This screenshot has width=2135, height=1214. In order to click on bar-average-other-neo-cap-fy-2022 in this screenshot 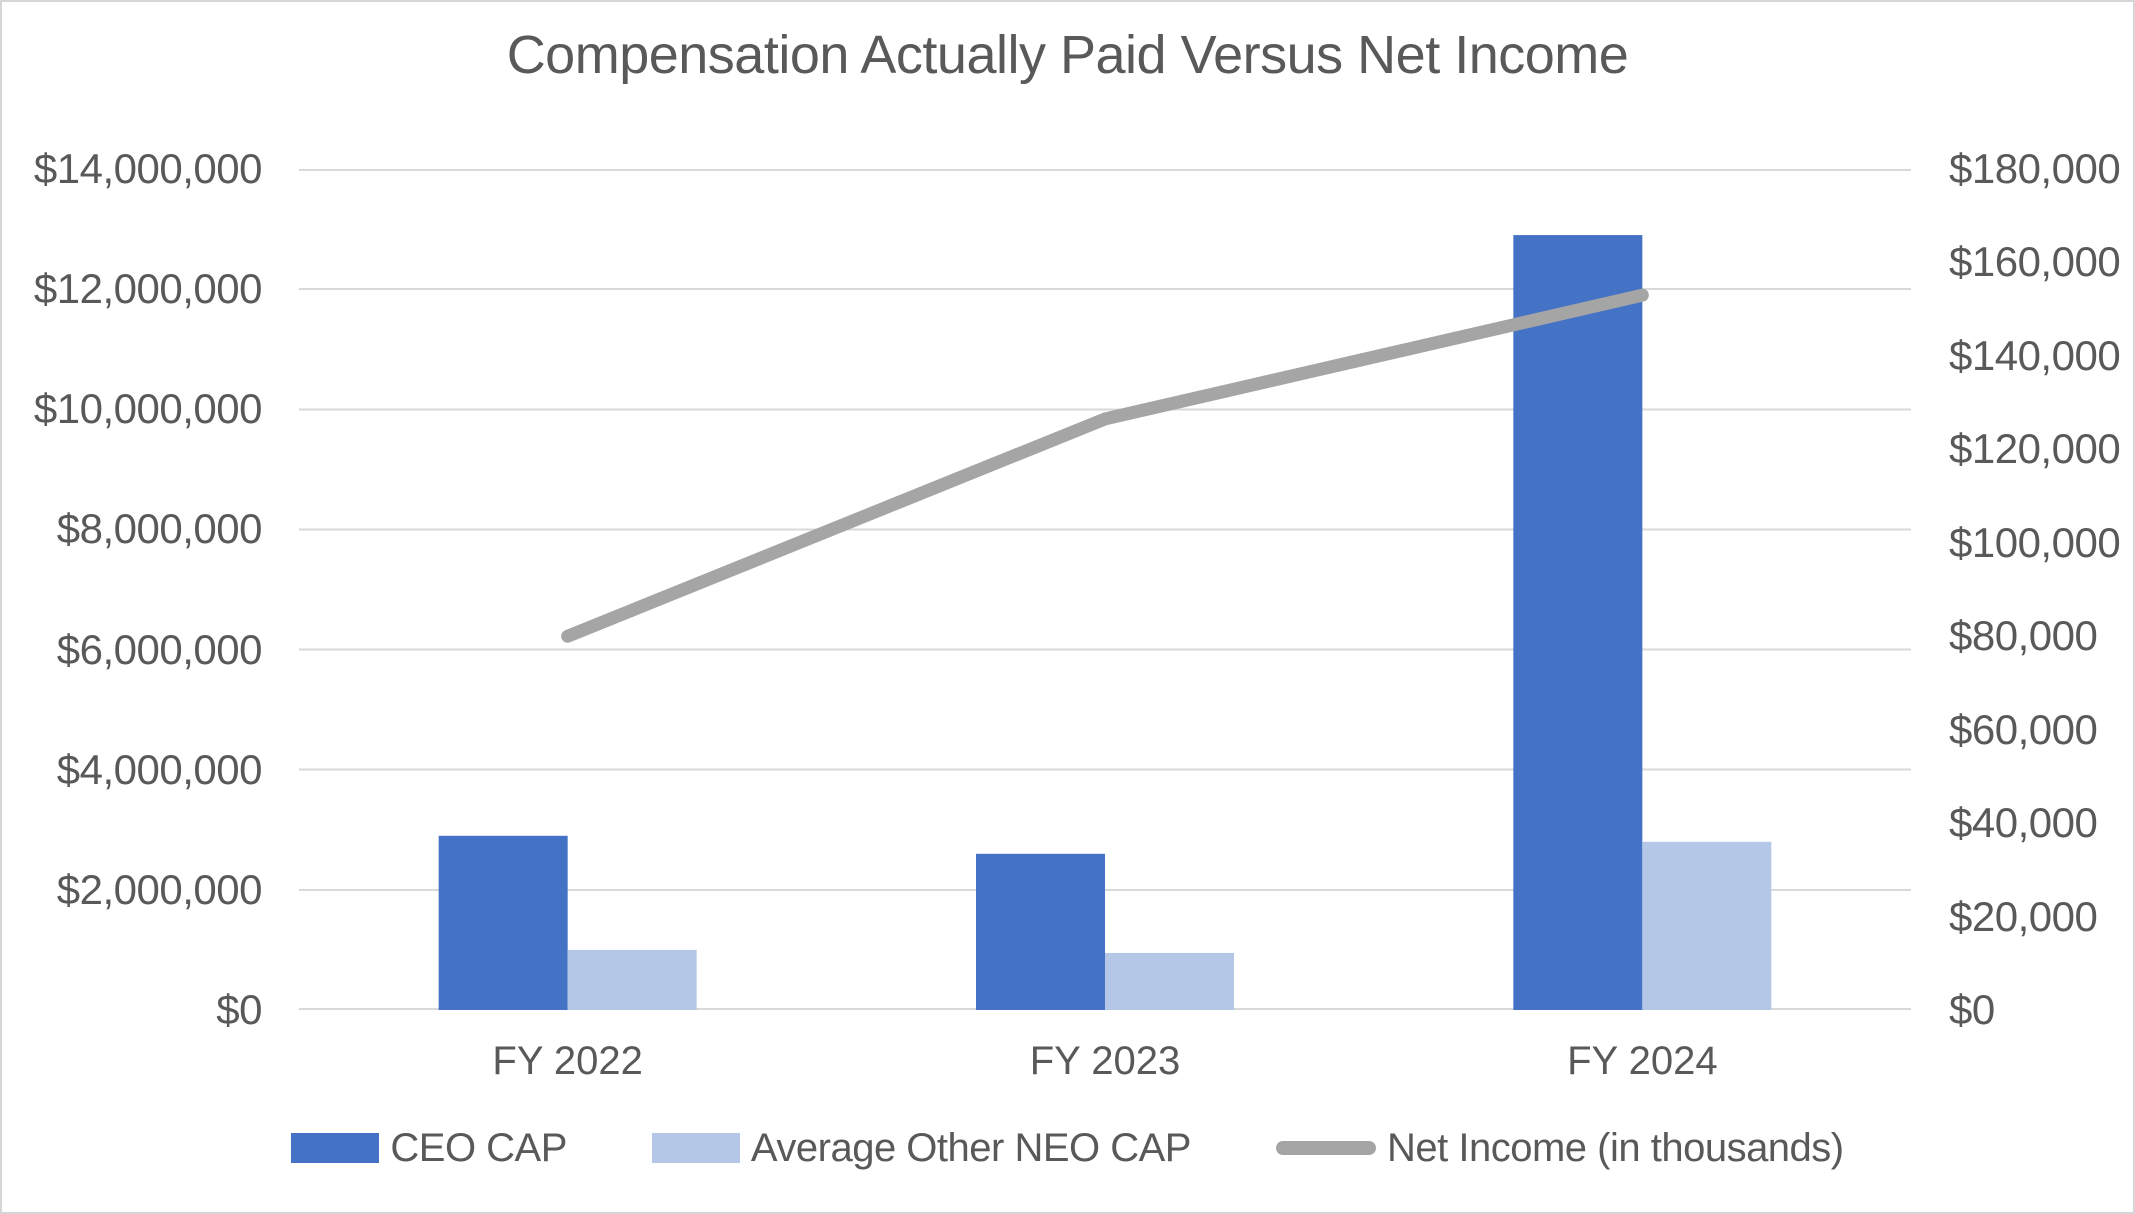, I will do `click(632, 979)`.